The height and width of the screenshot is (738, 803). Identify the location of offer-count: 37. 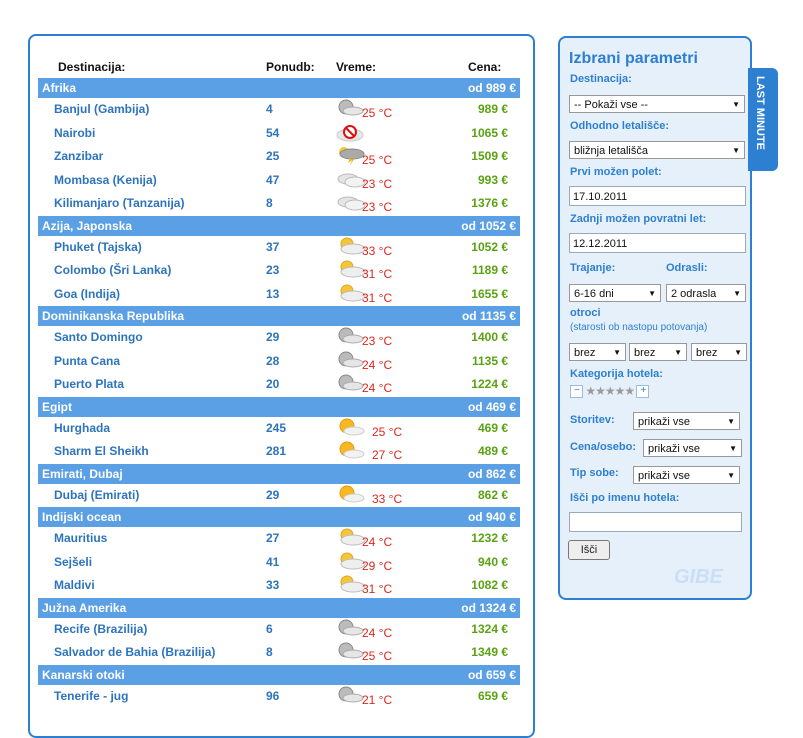
(273, 246).